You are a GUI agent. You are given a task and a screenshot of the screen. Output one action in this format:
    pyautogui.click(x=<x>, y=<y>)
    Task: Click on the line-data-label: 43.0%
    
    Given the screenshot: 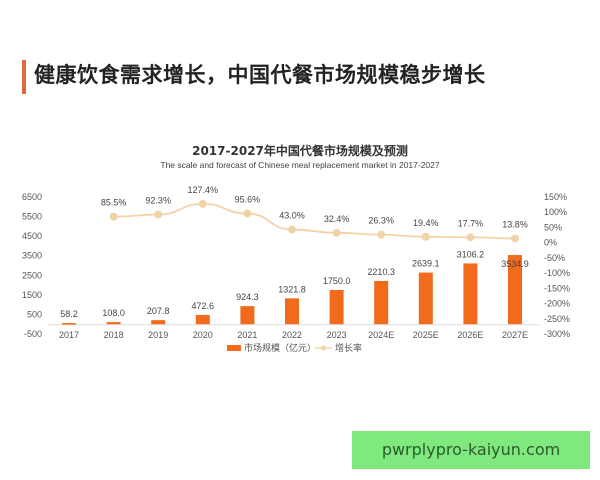 What is the action you would take?
    pyautogui.click(x=292, y=216)
    